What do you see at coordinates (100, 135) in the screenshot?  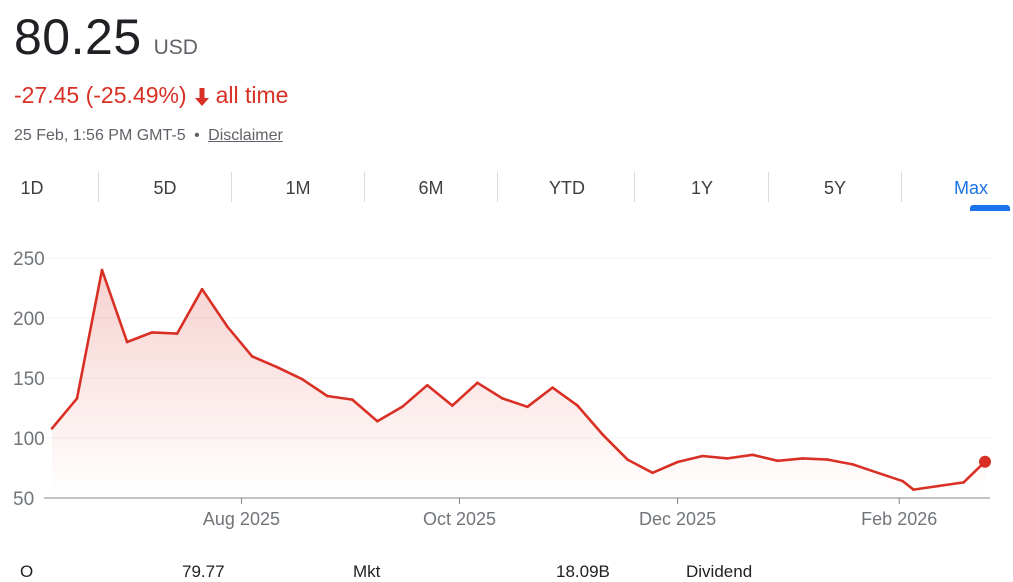 I see `timestamp: 25 Feb, 1:56 PM GMT-5` at bounding box center [100, 135].